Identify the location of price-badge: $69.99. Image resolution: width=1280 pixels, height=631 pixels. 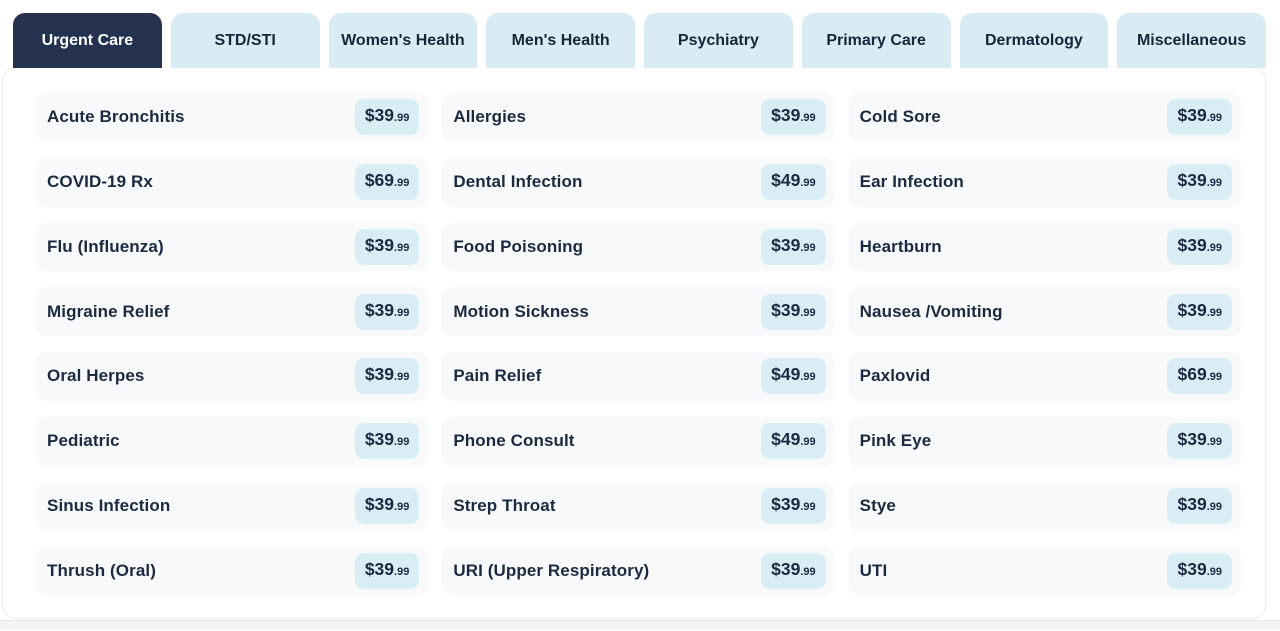
(387, 182).